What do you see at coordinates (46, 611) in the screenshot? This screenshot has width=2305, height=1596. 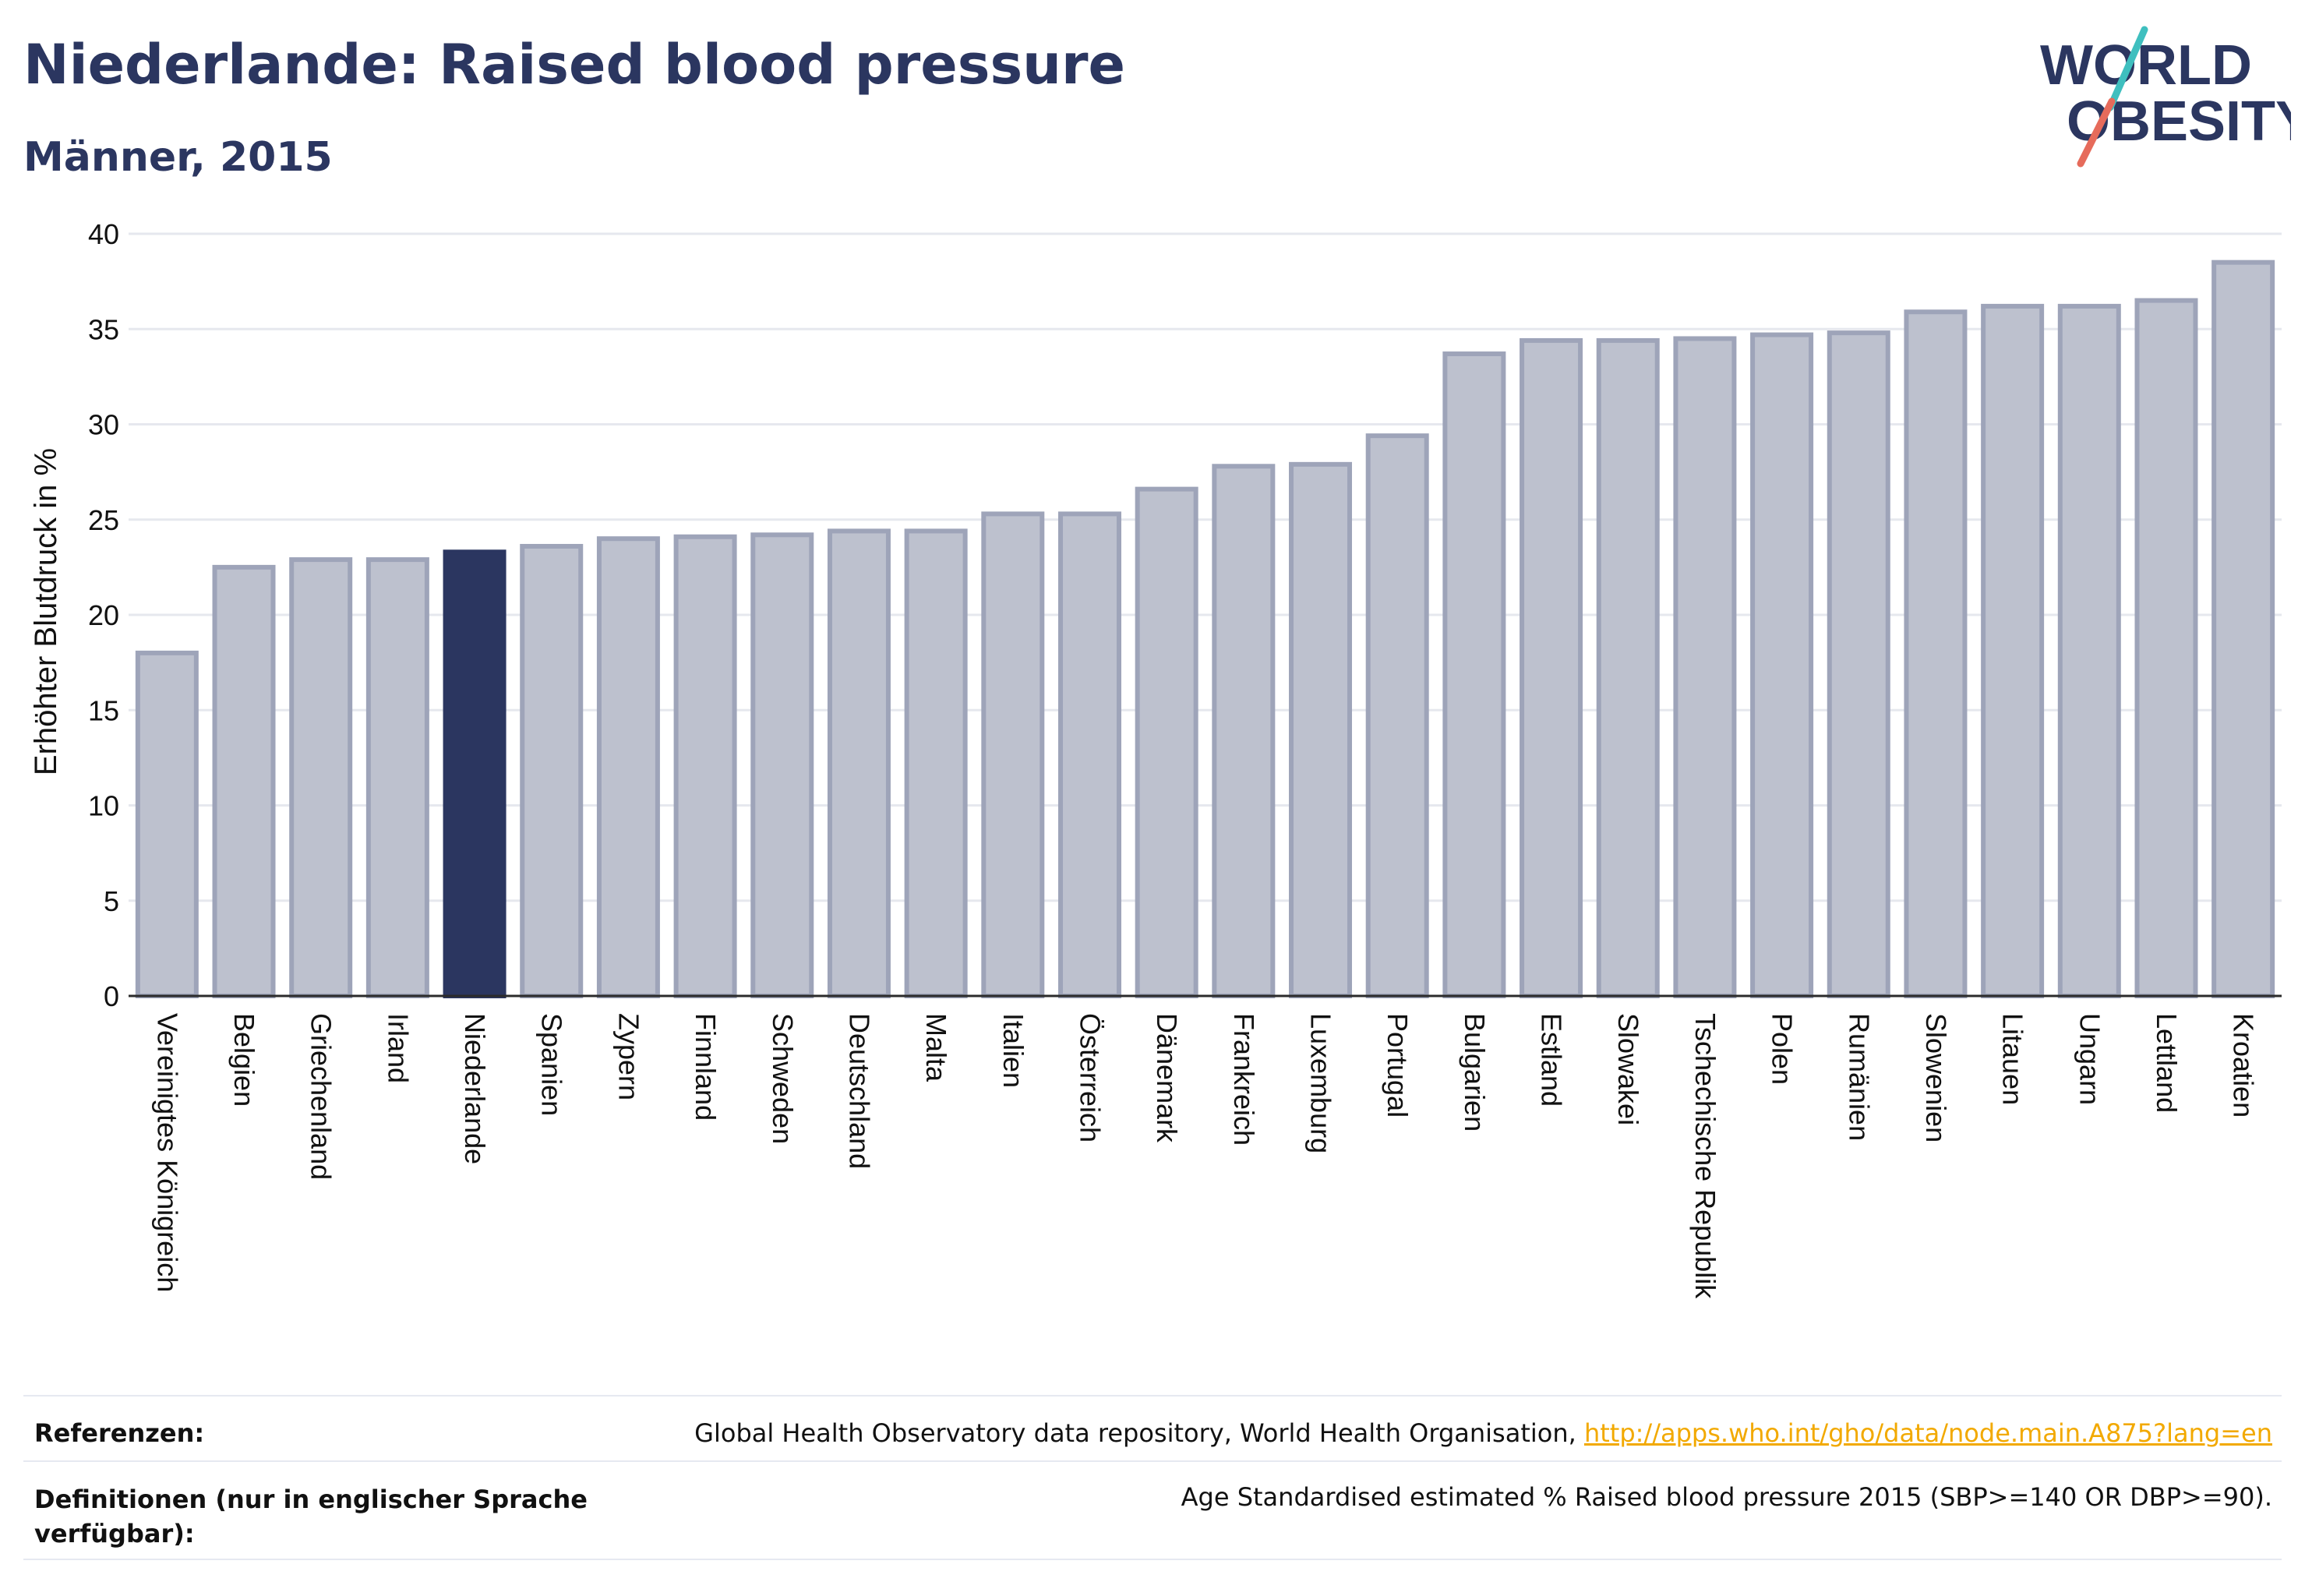 I see `y-axis-label: Erhöhter Blutdruck in %` at bounding box center [46, 611].